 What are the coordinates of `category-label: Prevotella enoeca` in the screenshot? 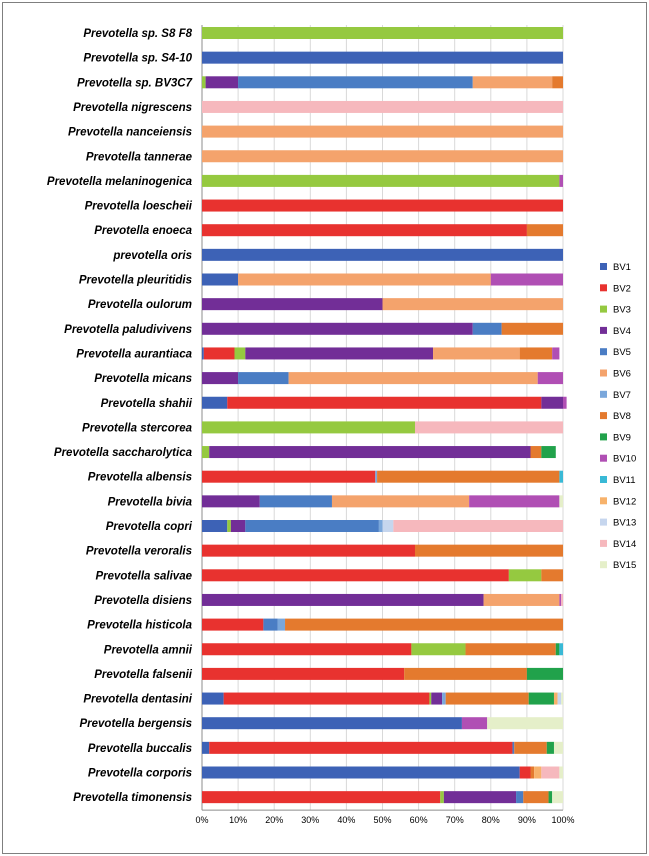 It's located at (143, 231).